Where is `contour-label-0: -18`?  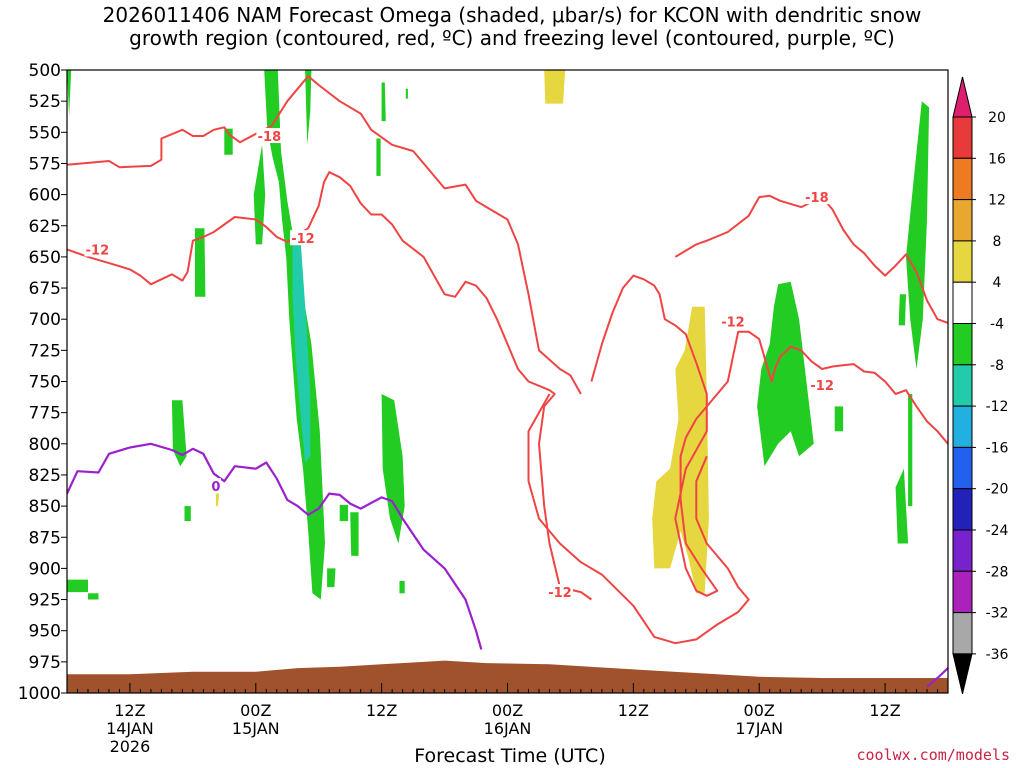 contour-label-0: -18 is located at coordinates (270, 137).